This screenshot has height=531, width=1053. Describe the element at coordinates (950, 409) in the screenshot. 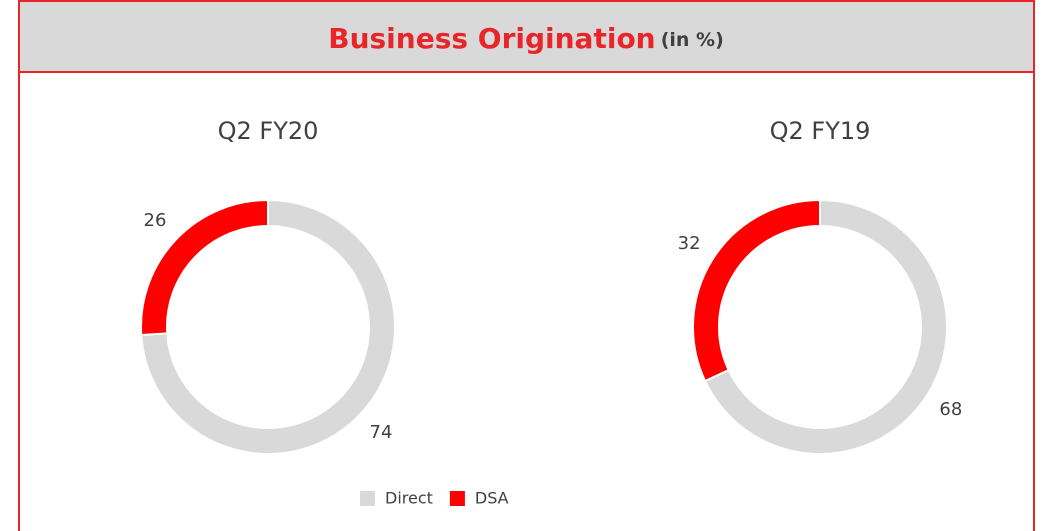

I see `data-label: 68` at that location.